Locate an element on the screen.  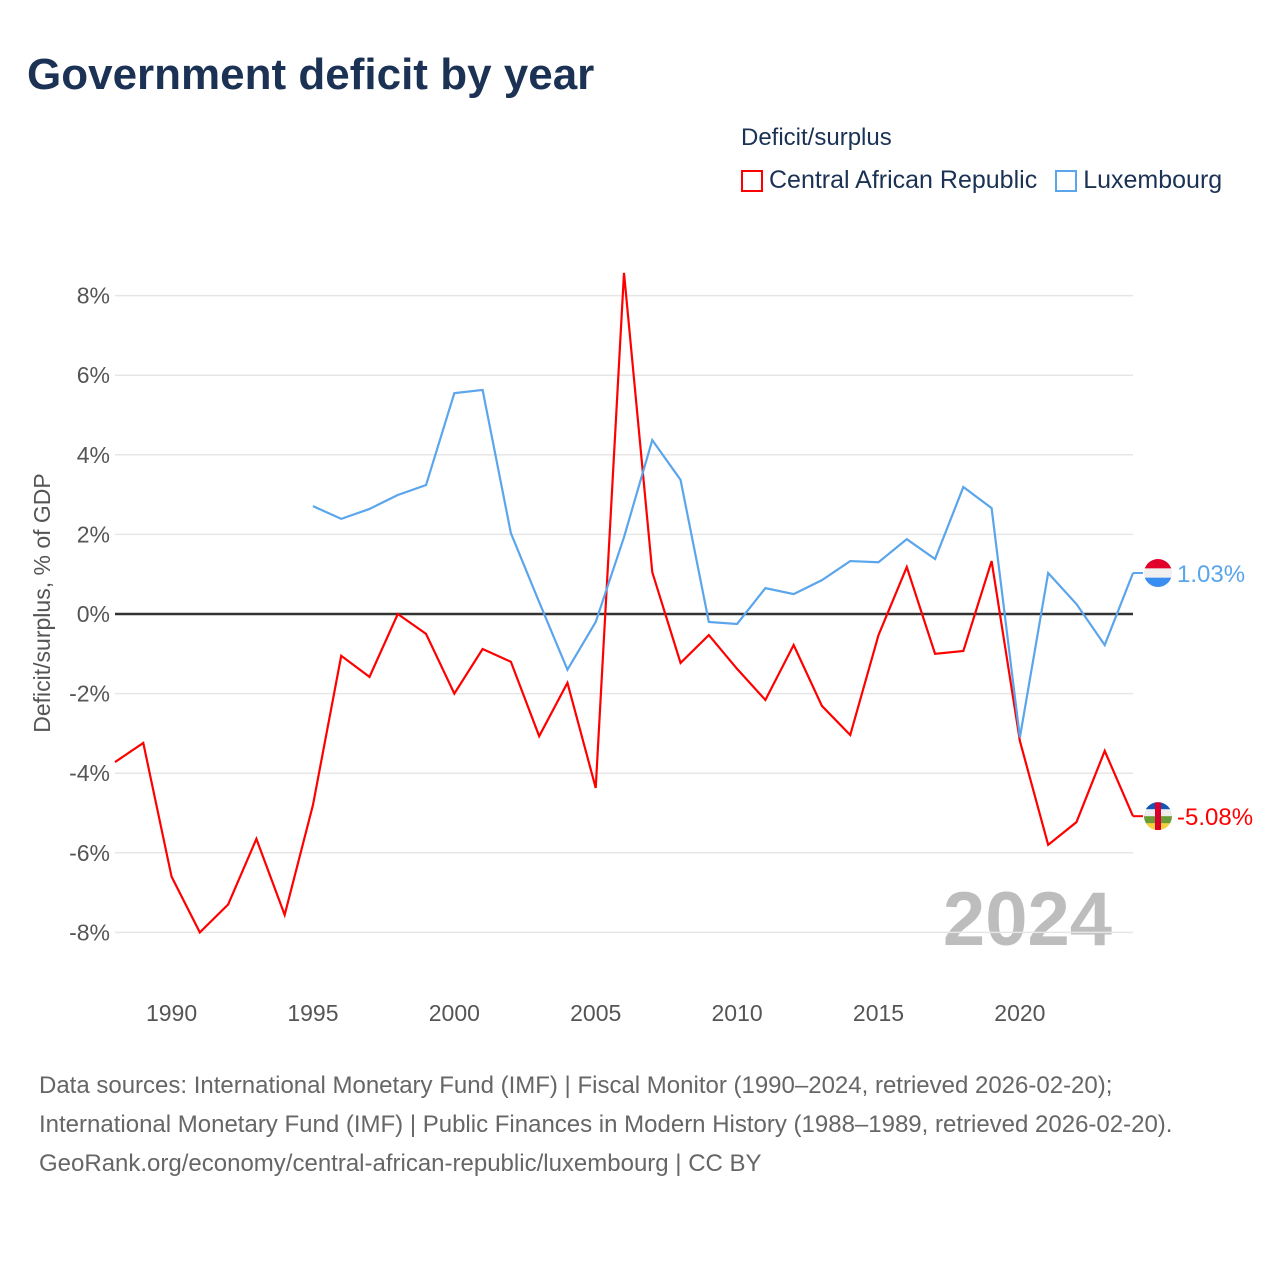
legend-swatch-luxembourg is located at coordinates (1066, 180).